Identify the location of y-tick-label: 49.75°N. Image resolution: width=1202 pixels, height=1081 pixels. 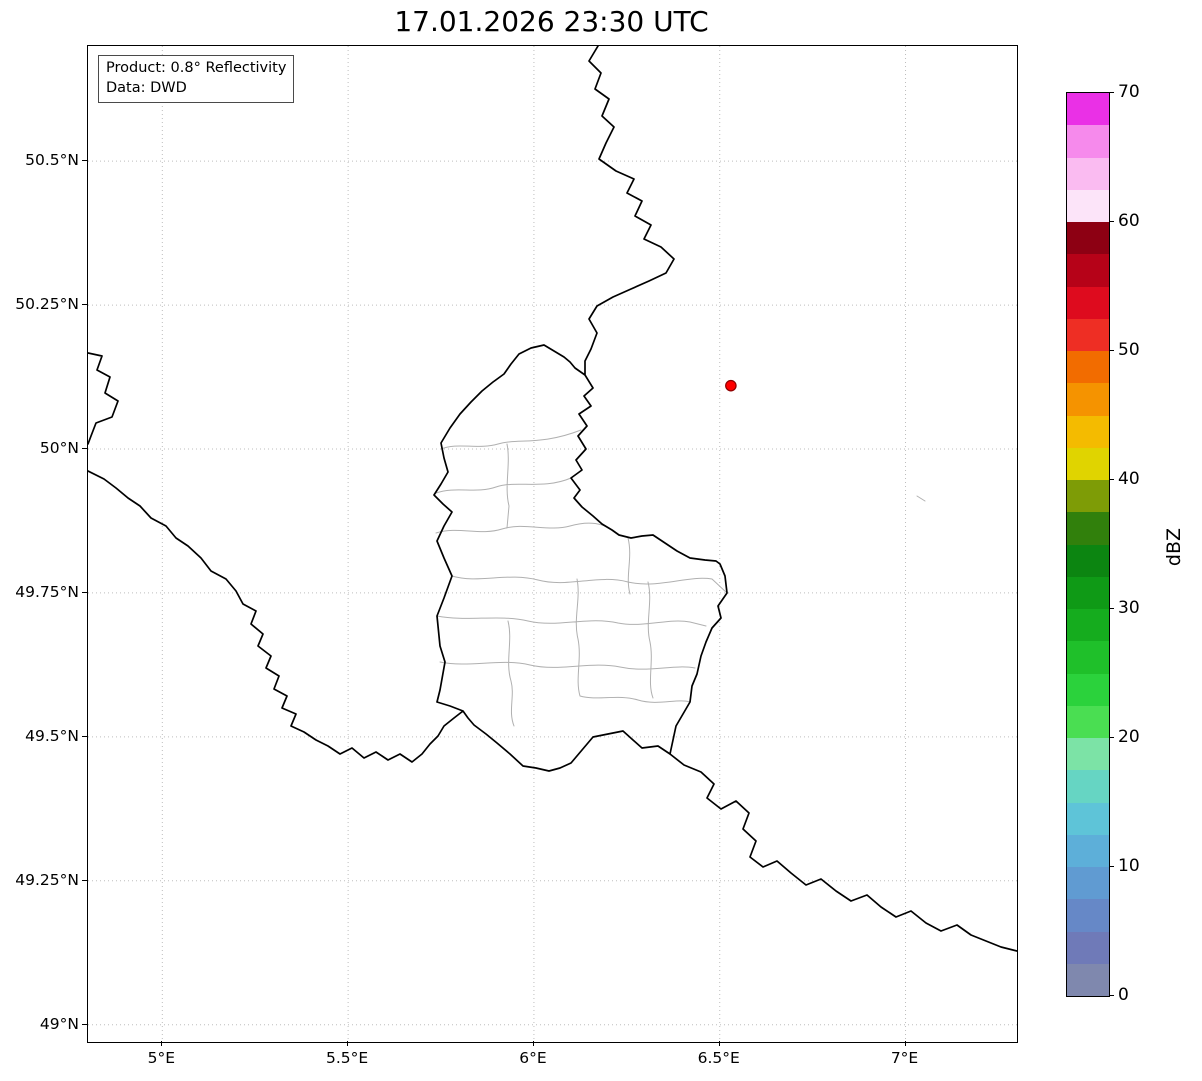
(47, 591).